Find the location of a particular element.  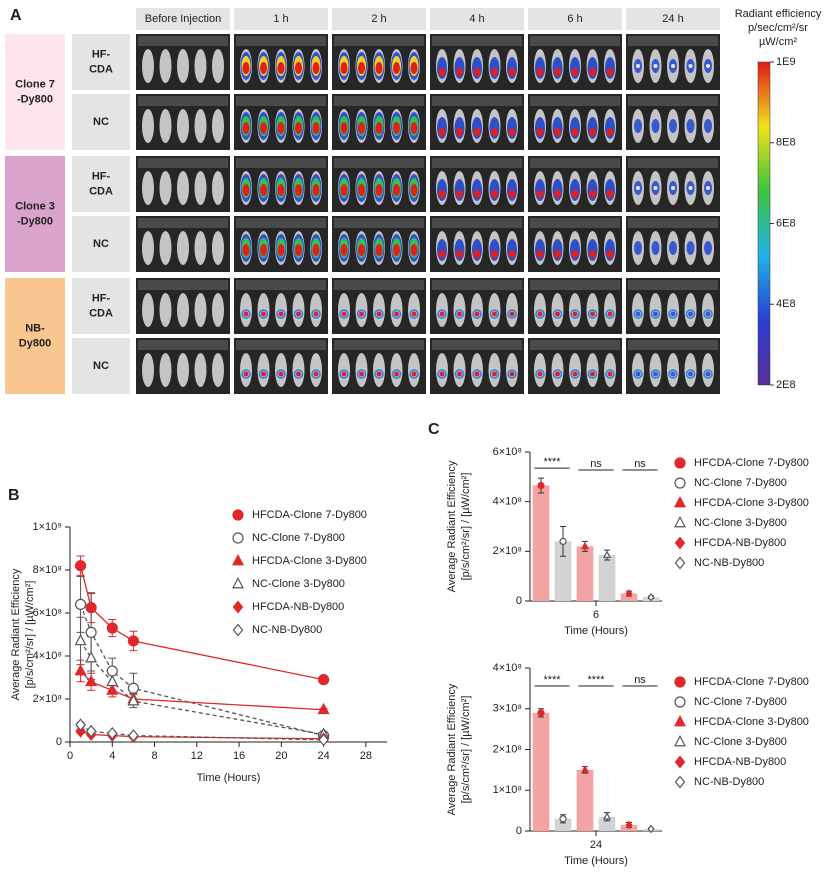

x-tick-label: 28 is located at coordinates (366, 756).